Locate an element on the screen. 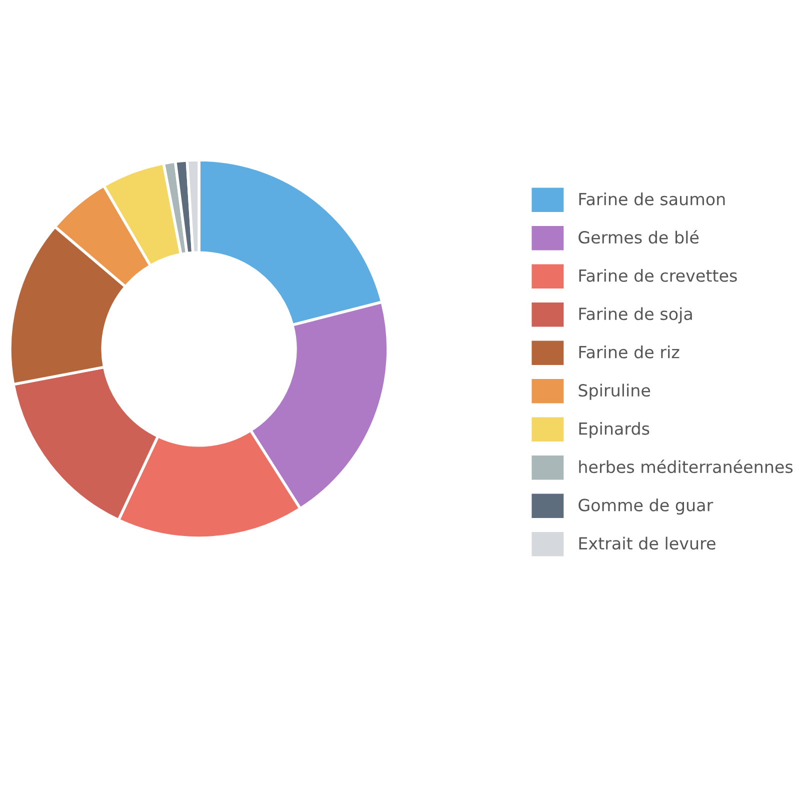 The height and width of the screenshot is (800, 800). legend-label: Spiruline is located at coordinates (614, 392).